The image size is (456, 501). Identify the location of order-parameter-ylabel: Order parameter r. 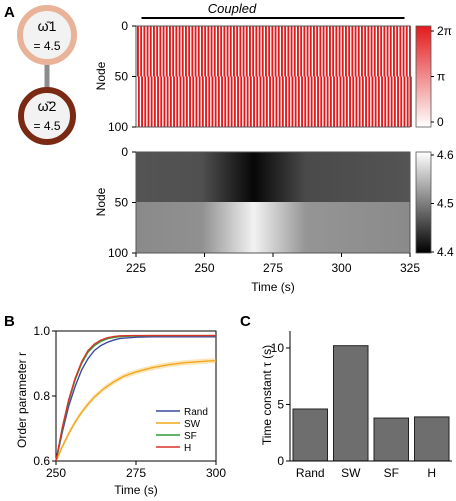
(22, 400).